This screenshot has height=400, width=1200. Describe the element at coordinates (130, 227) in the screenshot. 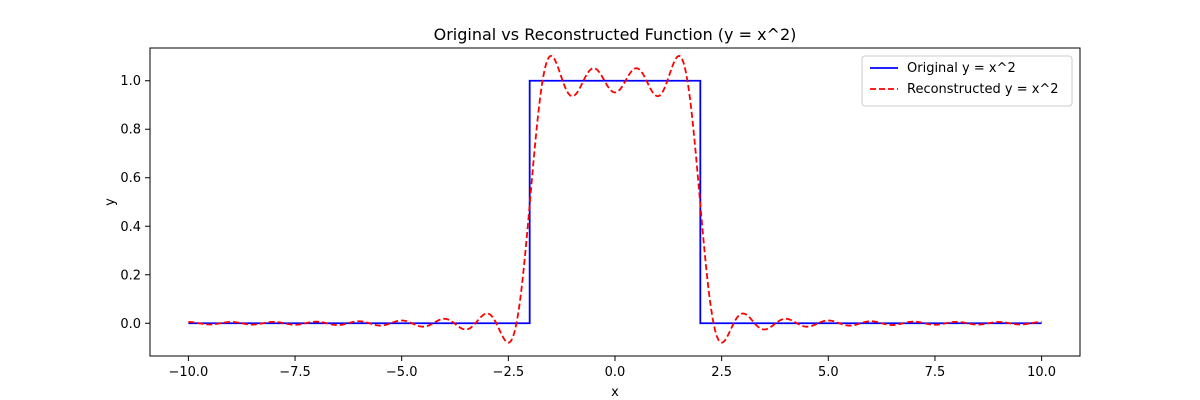

I see `y-tick-label: 0.4` at that location.